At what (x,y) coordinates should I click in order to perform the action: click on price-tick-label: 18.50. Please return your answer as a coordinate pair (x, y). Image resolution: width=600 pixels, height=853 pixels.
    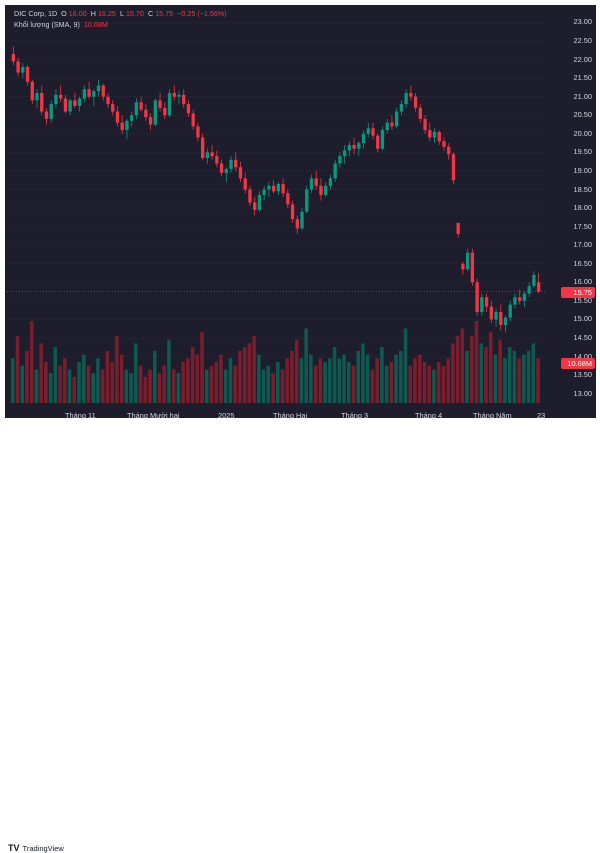
    Looking at the image, I should click on (583, 189).